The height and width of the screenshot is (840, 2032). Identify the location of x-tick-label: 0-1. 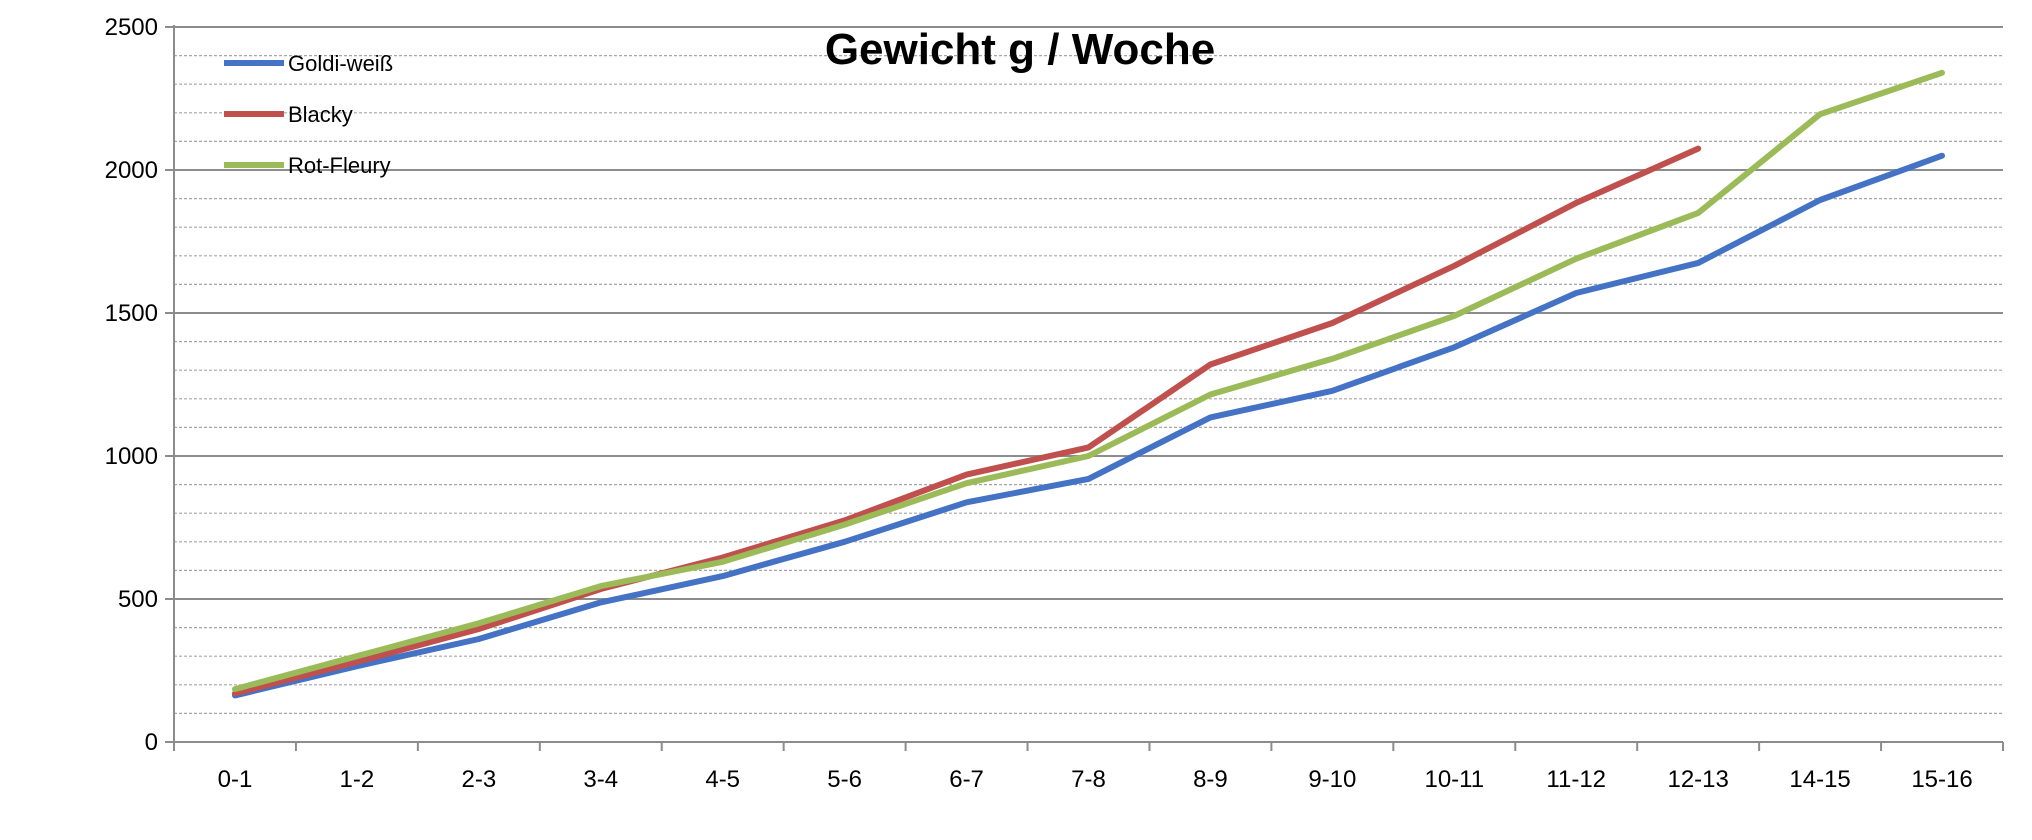
(235, 779).